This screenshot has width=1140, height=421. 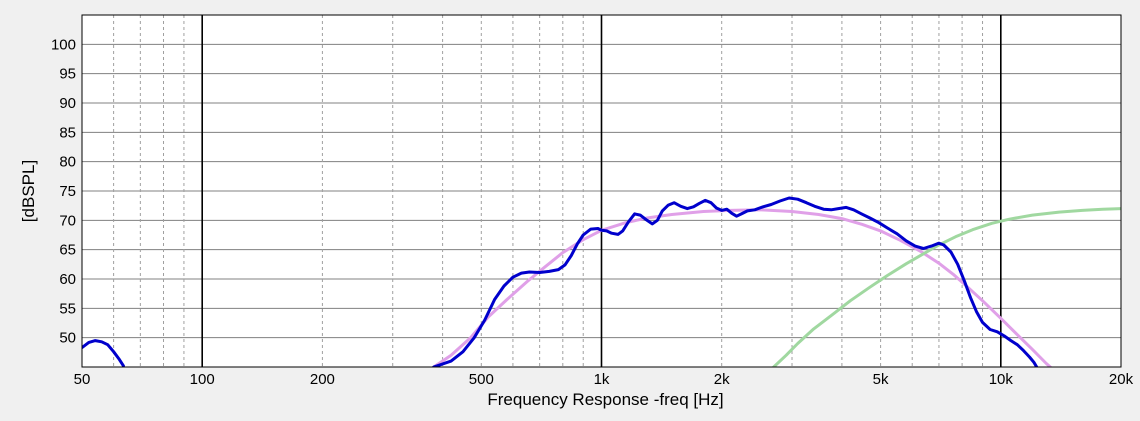 I want to click on x-tick-label: 100, so click(x=202, y=379).